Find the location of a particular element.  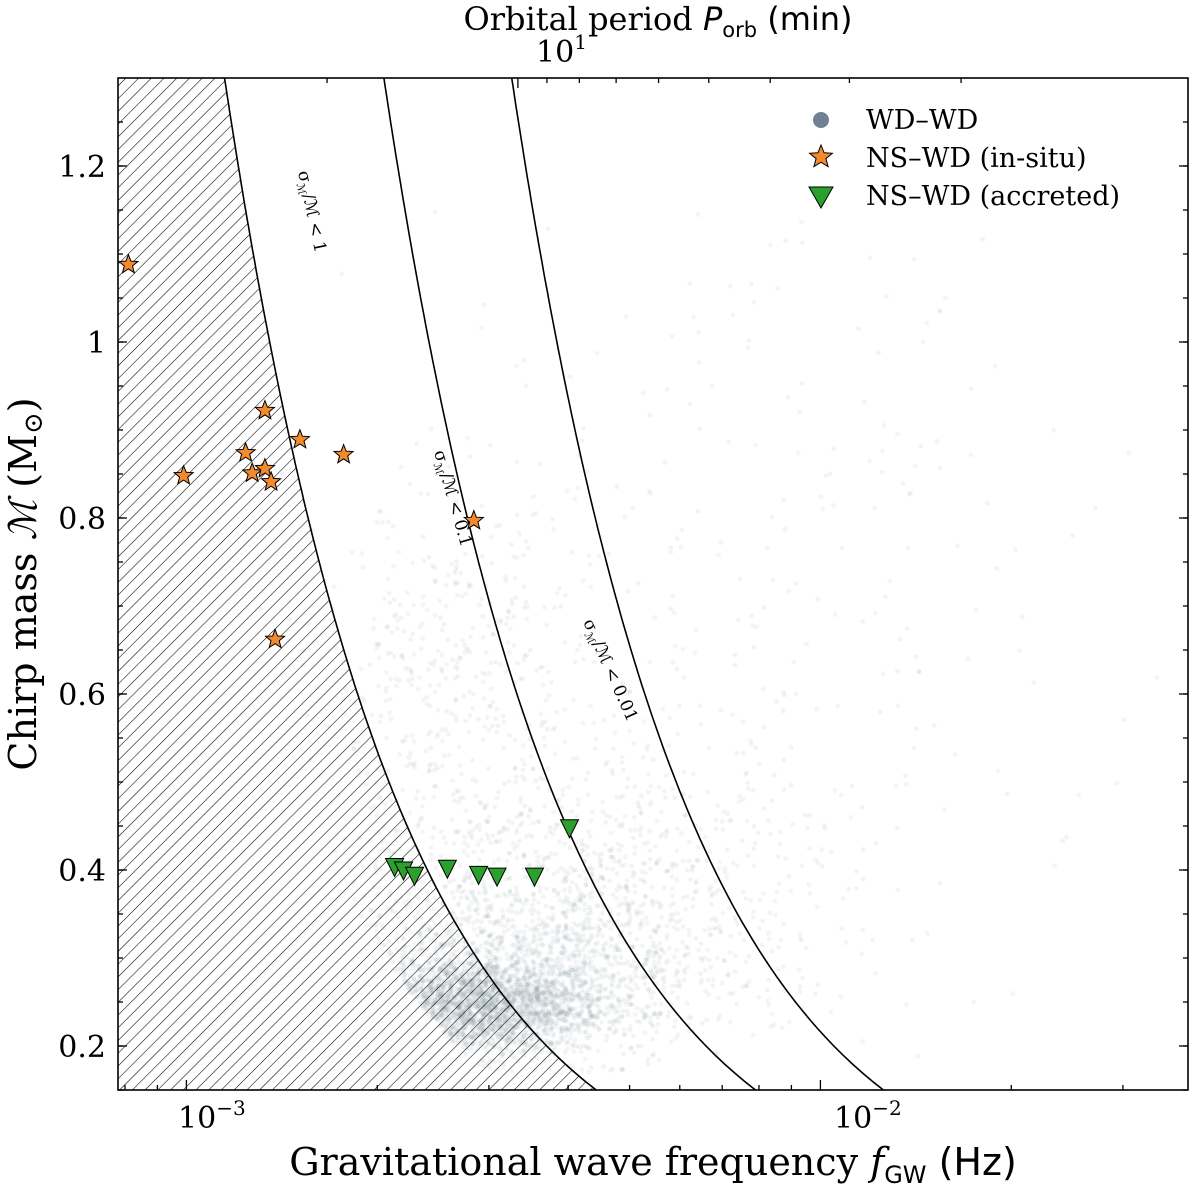

legend: WD–WD NS–WD (in-situ) NS–WD (accreted) is located at coordinates (964, 158).